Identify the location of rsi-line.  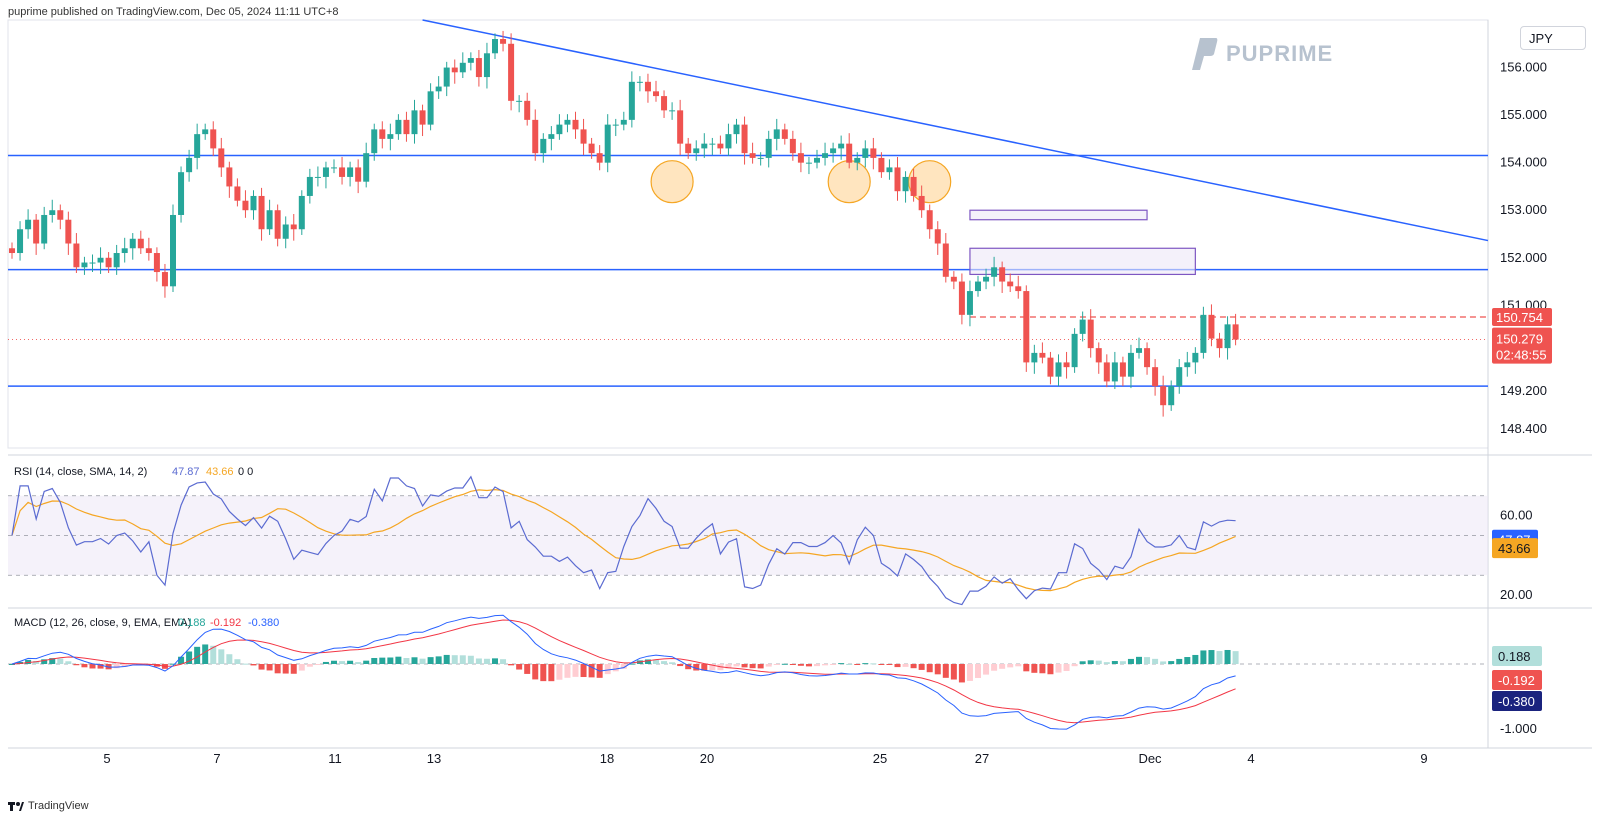
(623, 540).